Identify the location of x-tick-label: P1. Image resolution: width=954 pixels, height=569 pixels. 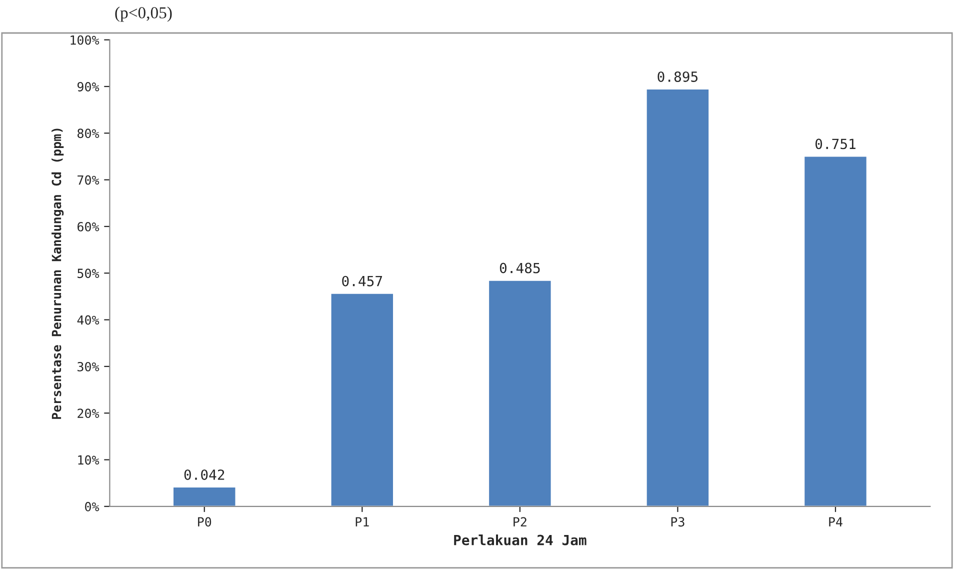
(362, 521).